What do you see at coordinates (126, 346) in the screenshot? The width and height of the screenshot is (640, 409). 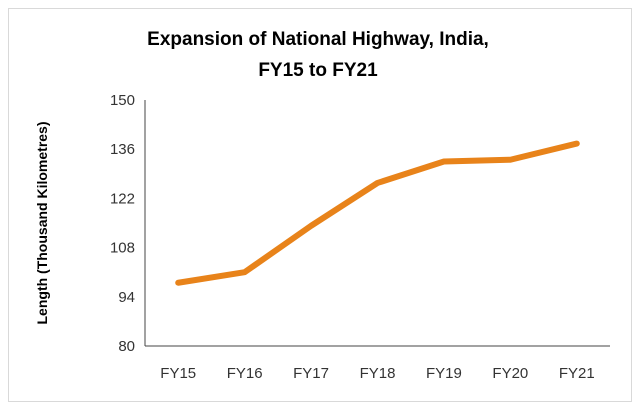 I see `y-tick-label: 80` at bounding box center [126, 346].